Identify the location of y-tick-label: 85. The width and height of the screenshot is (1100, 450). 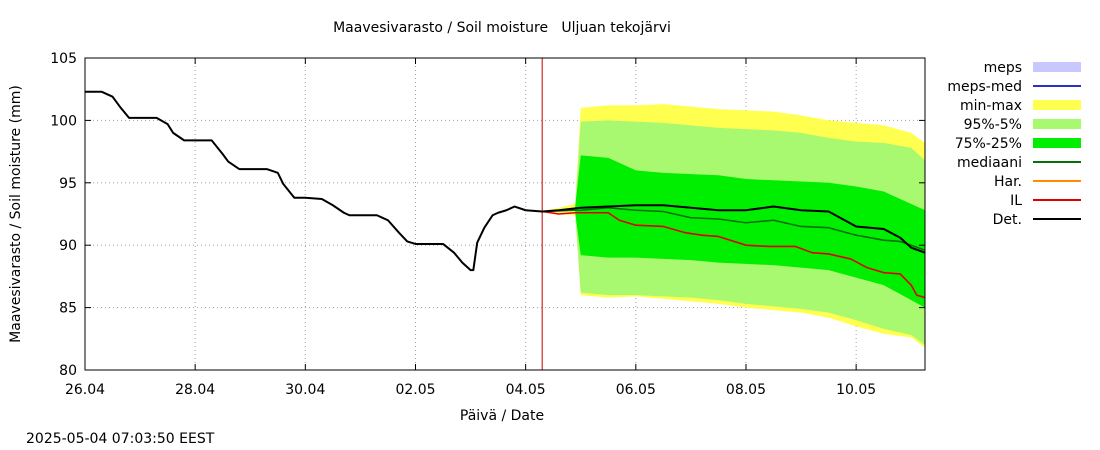
(68, 309).